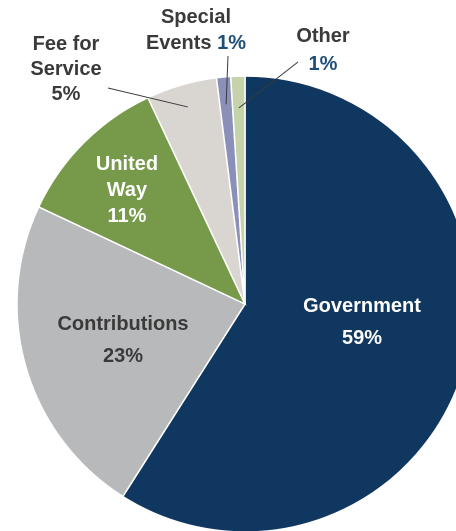  I want to click on slice-label-united-way: United, so click(127, 164).